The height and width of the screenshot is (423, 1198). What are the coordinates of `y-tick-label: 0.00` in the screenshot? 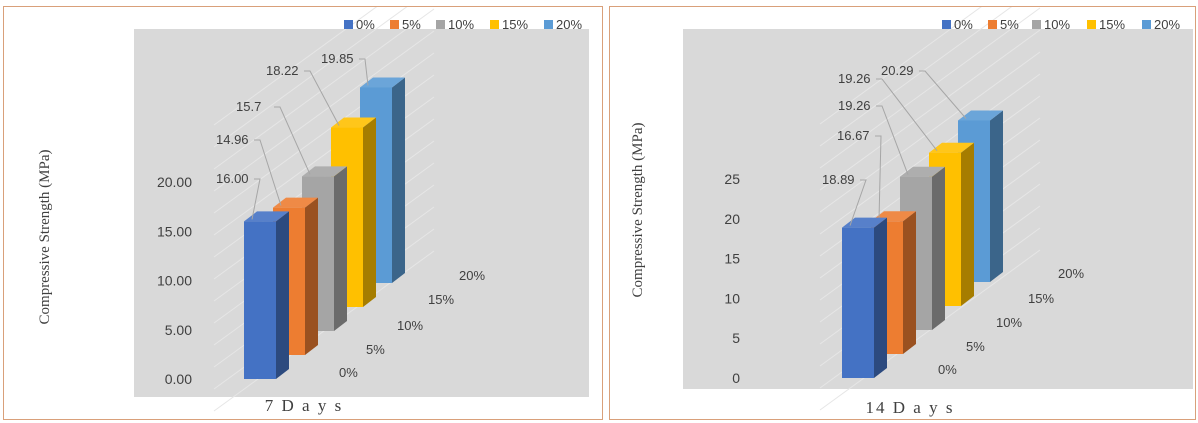 It's located at (178, 379).